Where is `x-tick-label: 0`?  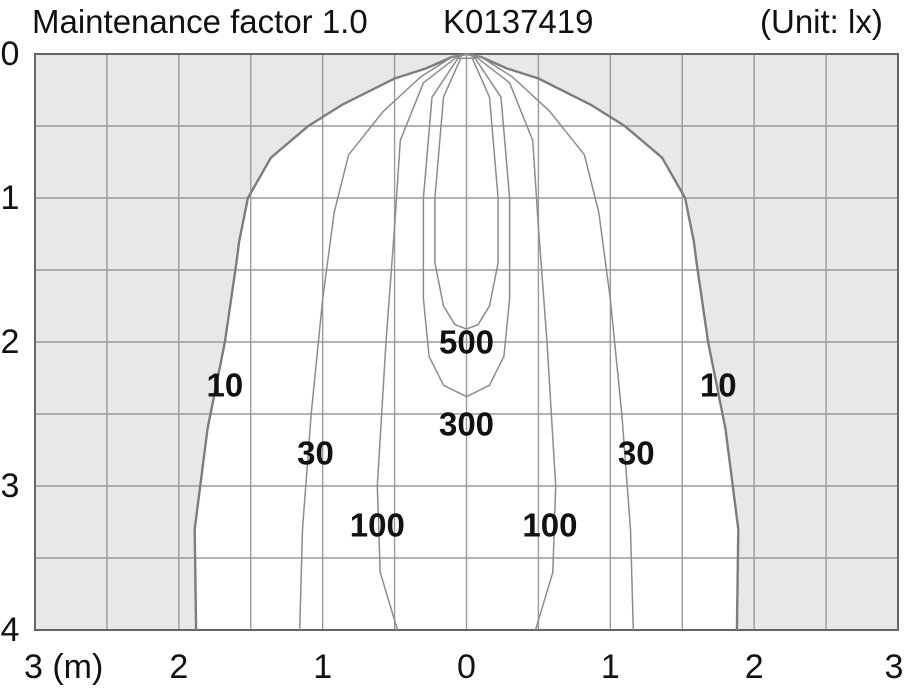 x-tick-label: 0 is located at coordinates (466, 667).